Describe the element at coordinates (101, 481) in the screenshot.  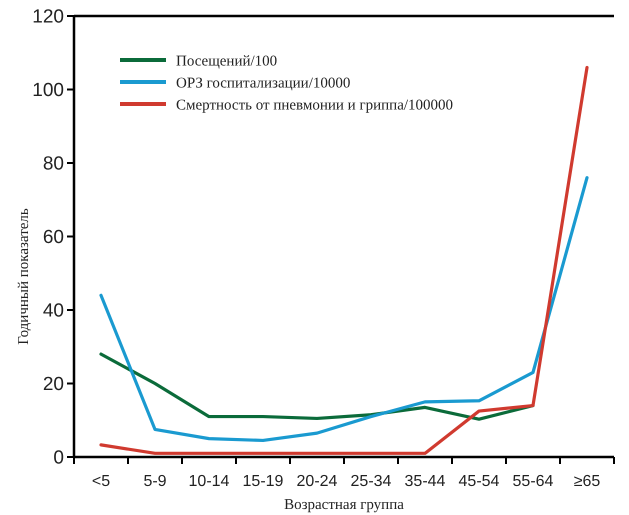
I see `x-tick-label: <5` at that location.